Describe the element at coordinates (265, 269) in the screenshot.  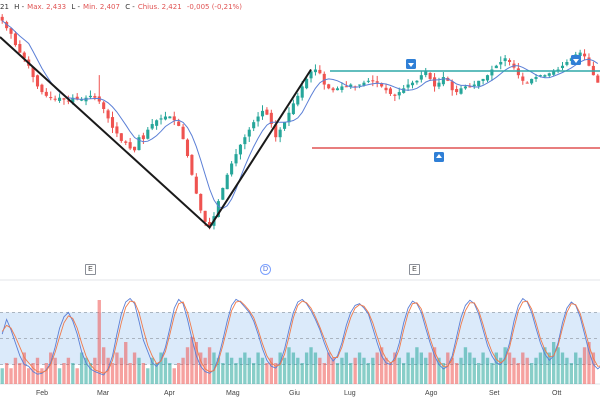
I see `dividend-event-marker: D` at that location.